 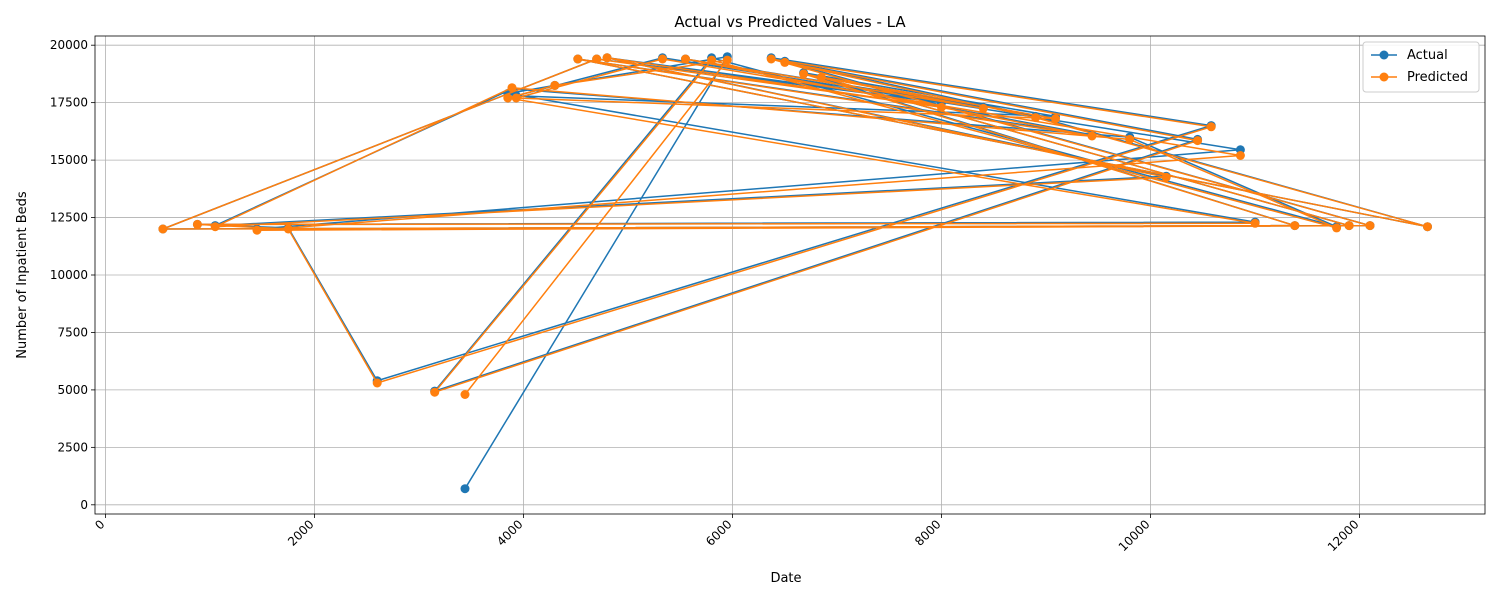 What do you see at coordinates (69, 218) in the screenshot?
I see `y-tick-label: 12500` at bounding box center [69, 218].